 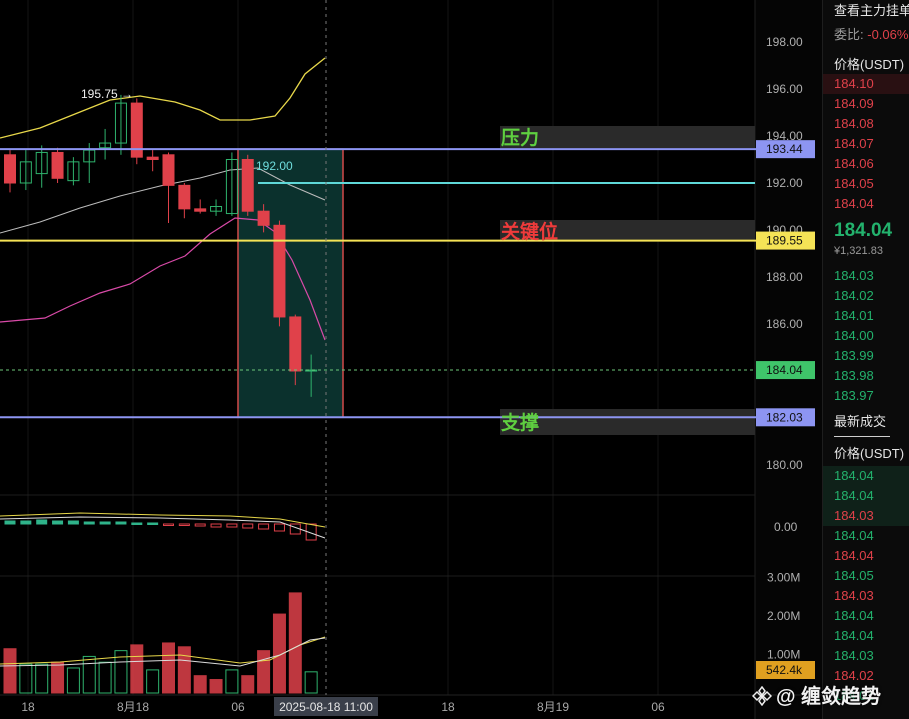 I want to click on bid-row: 183.99, so click(x=854, y=355).